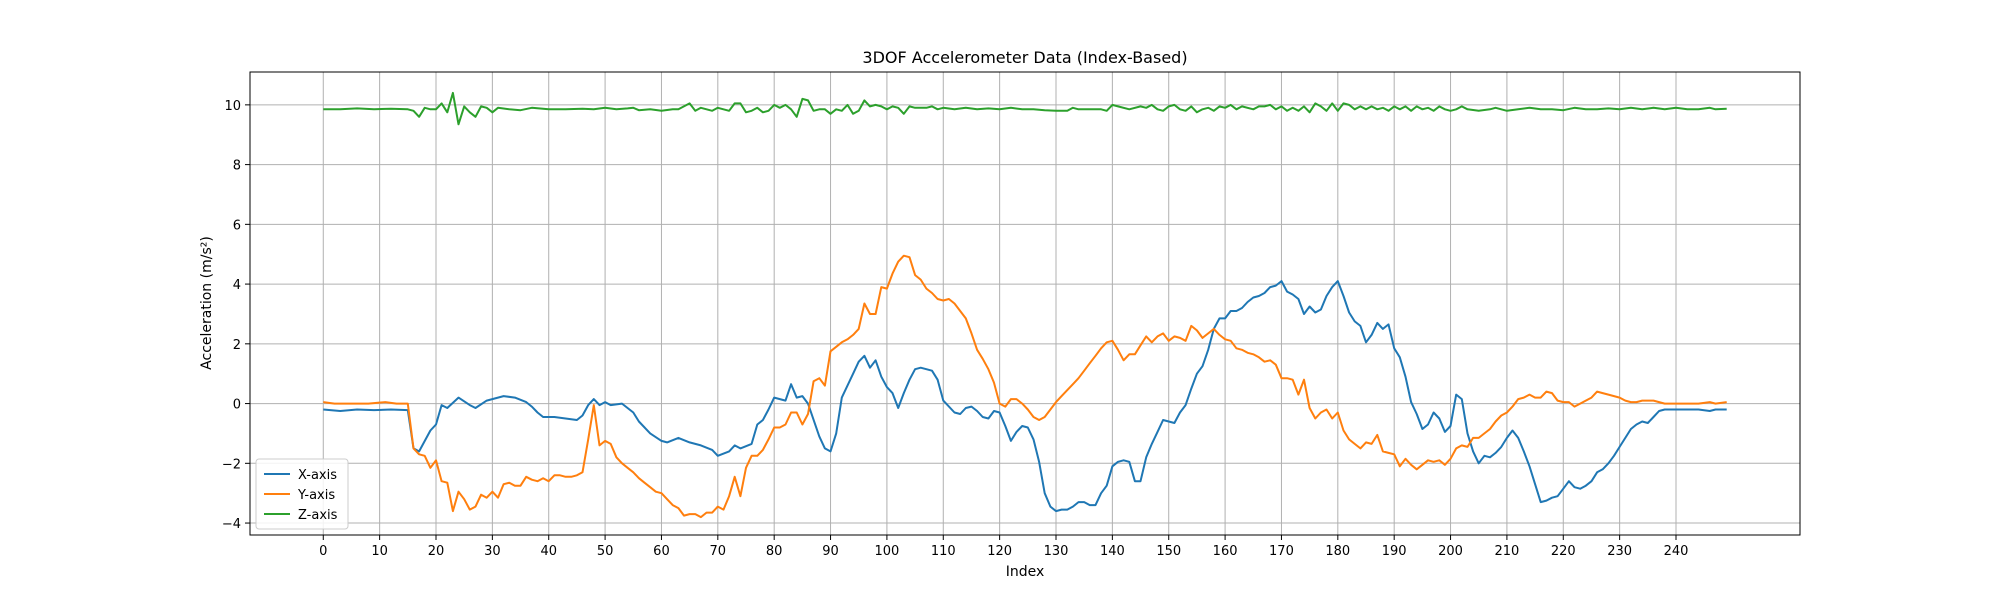 This screenshot has height=600, width=2000. I want to click on y-axis-ticks: −4 −2 0 2 4 6 8 10, so click(236, 315).